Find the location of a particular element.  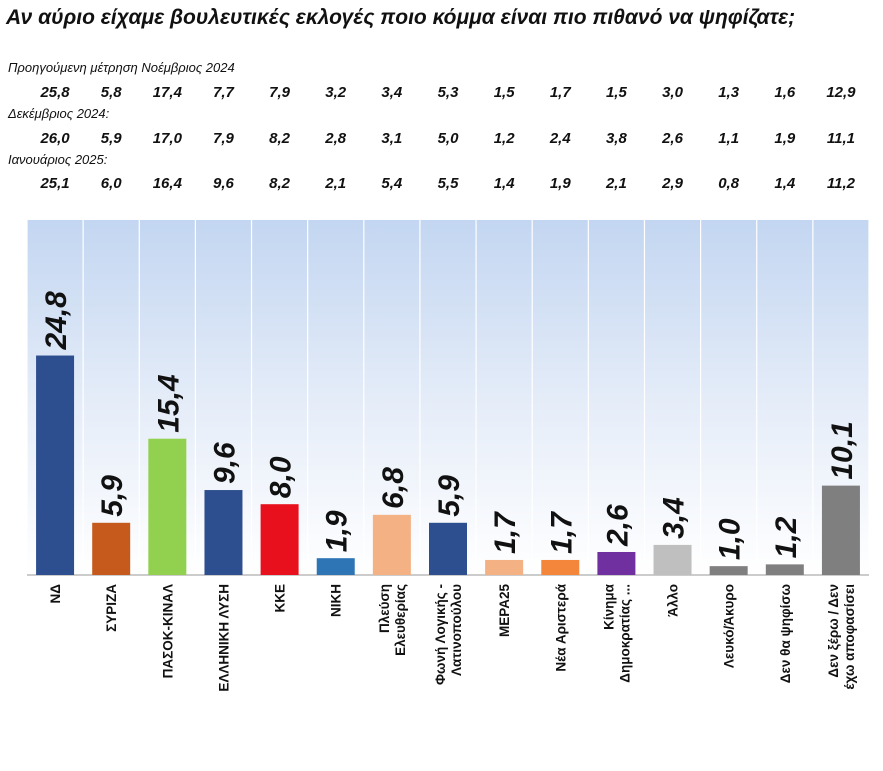

previous-value: 1,7 is located at coordinates (560, 92).